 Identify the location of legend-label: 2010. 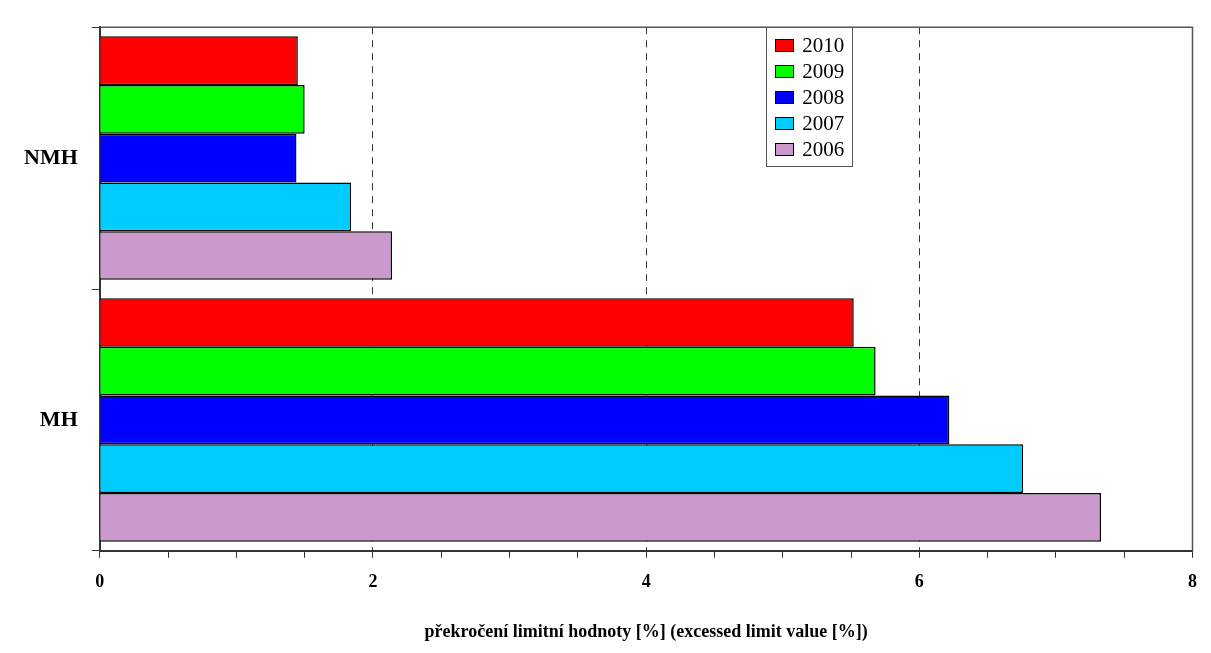
(823, 45).